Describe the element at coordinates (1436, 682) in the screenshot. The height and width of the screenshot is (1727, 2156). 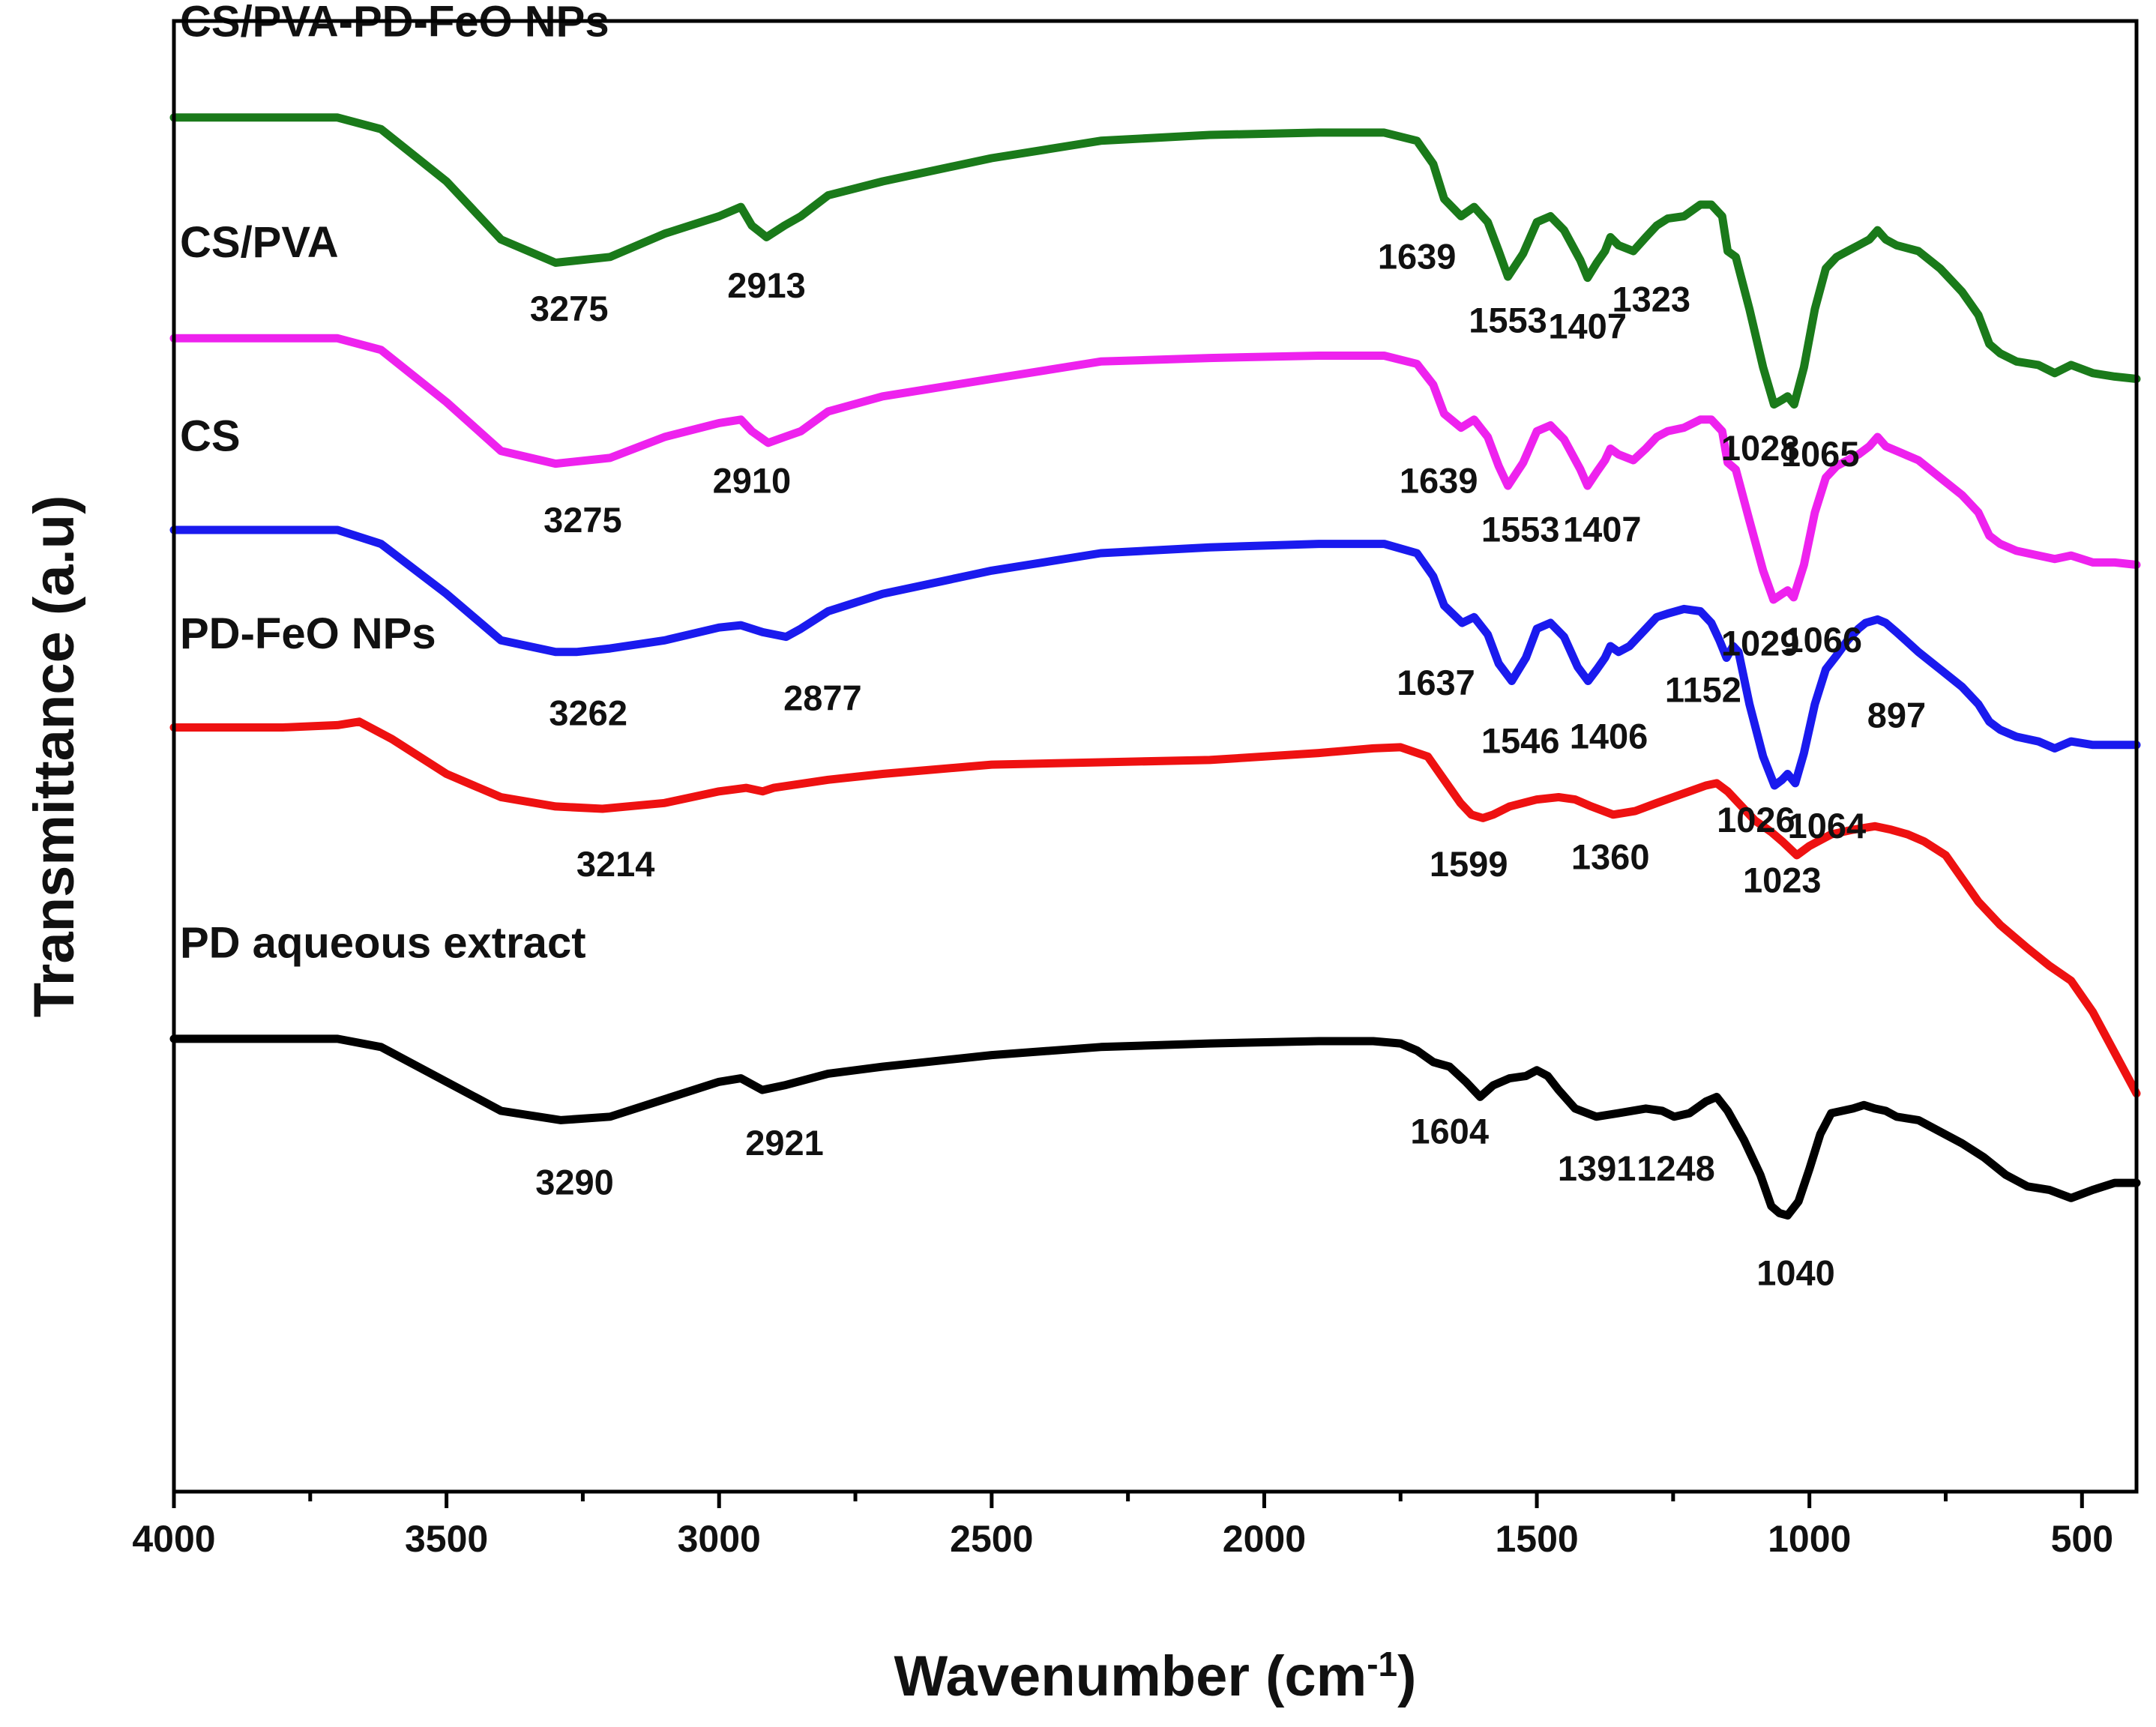
I see `peak-label-2-2: 1637` at that location.